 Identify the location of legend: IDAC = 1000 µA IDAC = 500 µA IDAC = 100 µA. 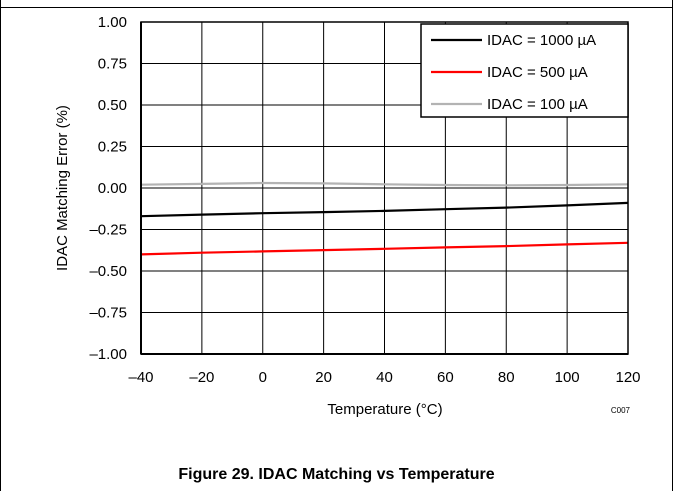
(524, 70).